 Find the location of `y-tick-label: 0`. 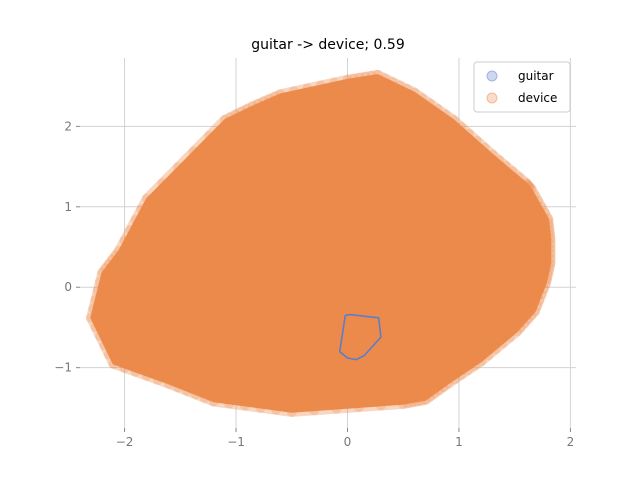

y-tick-label: 0 is located at coordinates (68, 287).